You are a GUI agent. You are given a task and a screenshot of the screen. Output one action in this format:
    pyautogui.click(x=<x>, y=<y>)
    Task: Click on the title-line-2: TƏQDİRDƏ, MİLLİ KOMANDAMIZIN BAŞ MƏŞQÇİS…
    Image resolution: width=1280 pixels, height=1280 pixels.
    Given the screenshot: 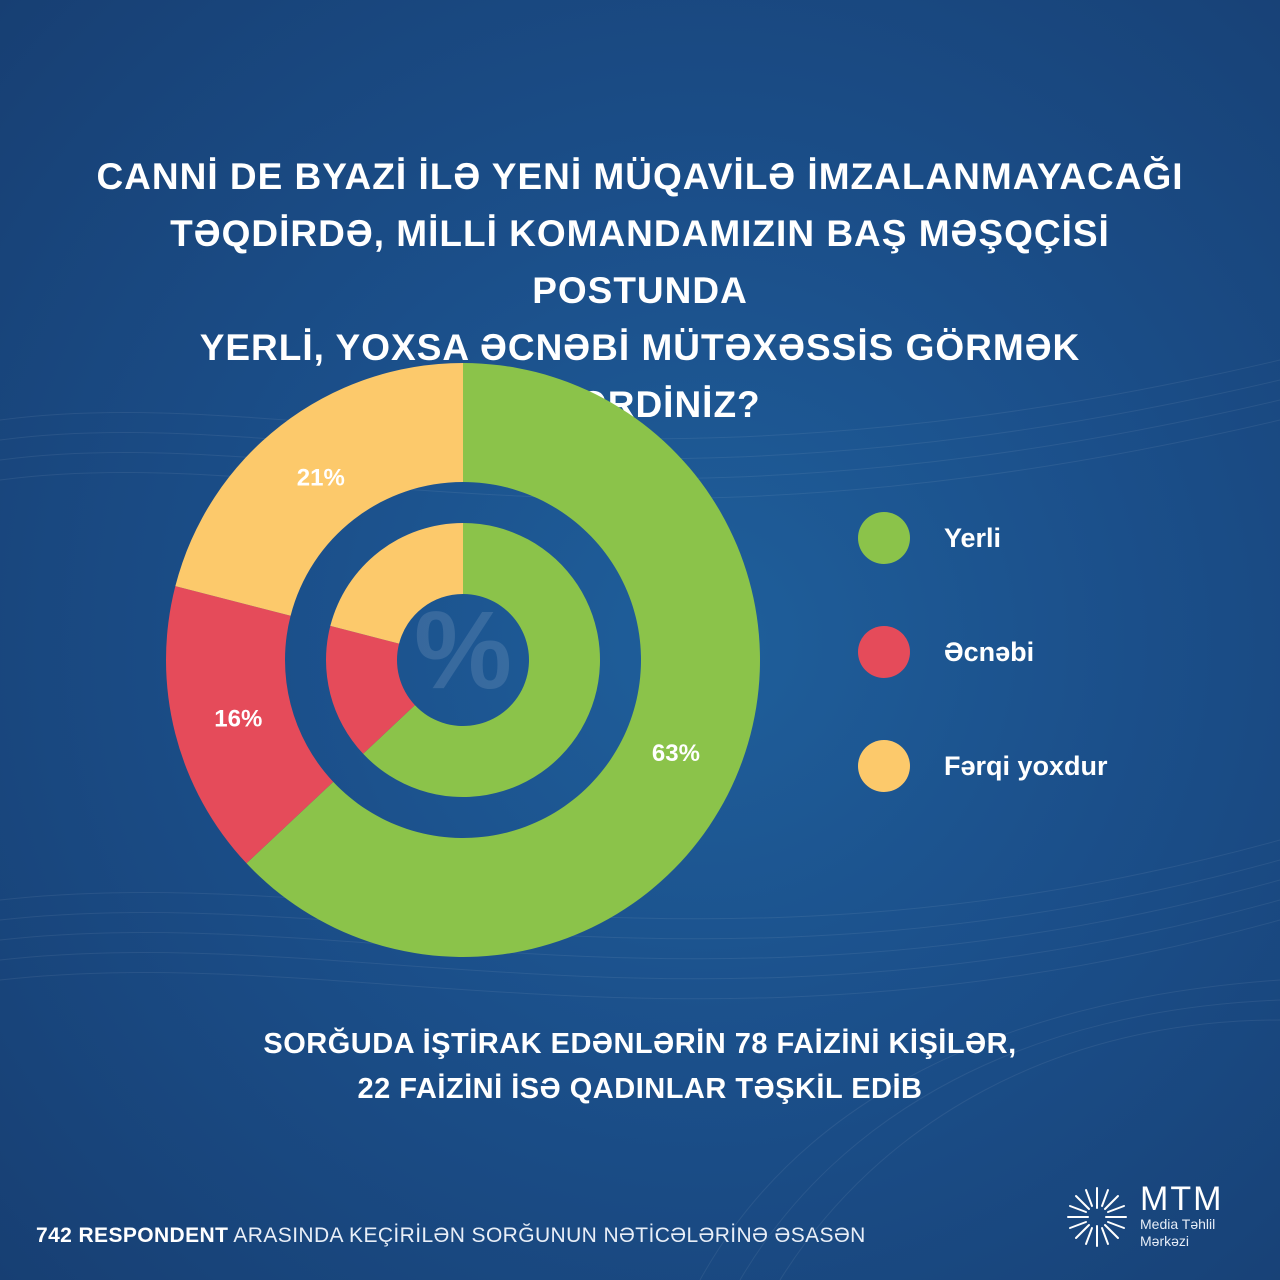 What is the action you would take?
    pyautogui.click(x=640, y=262)
    